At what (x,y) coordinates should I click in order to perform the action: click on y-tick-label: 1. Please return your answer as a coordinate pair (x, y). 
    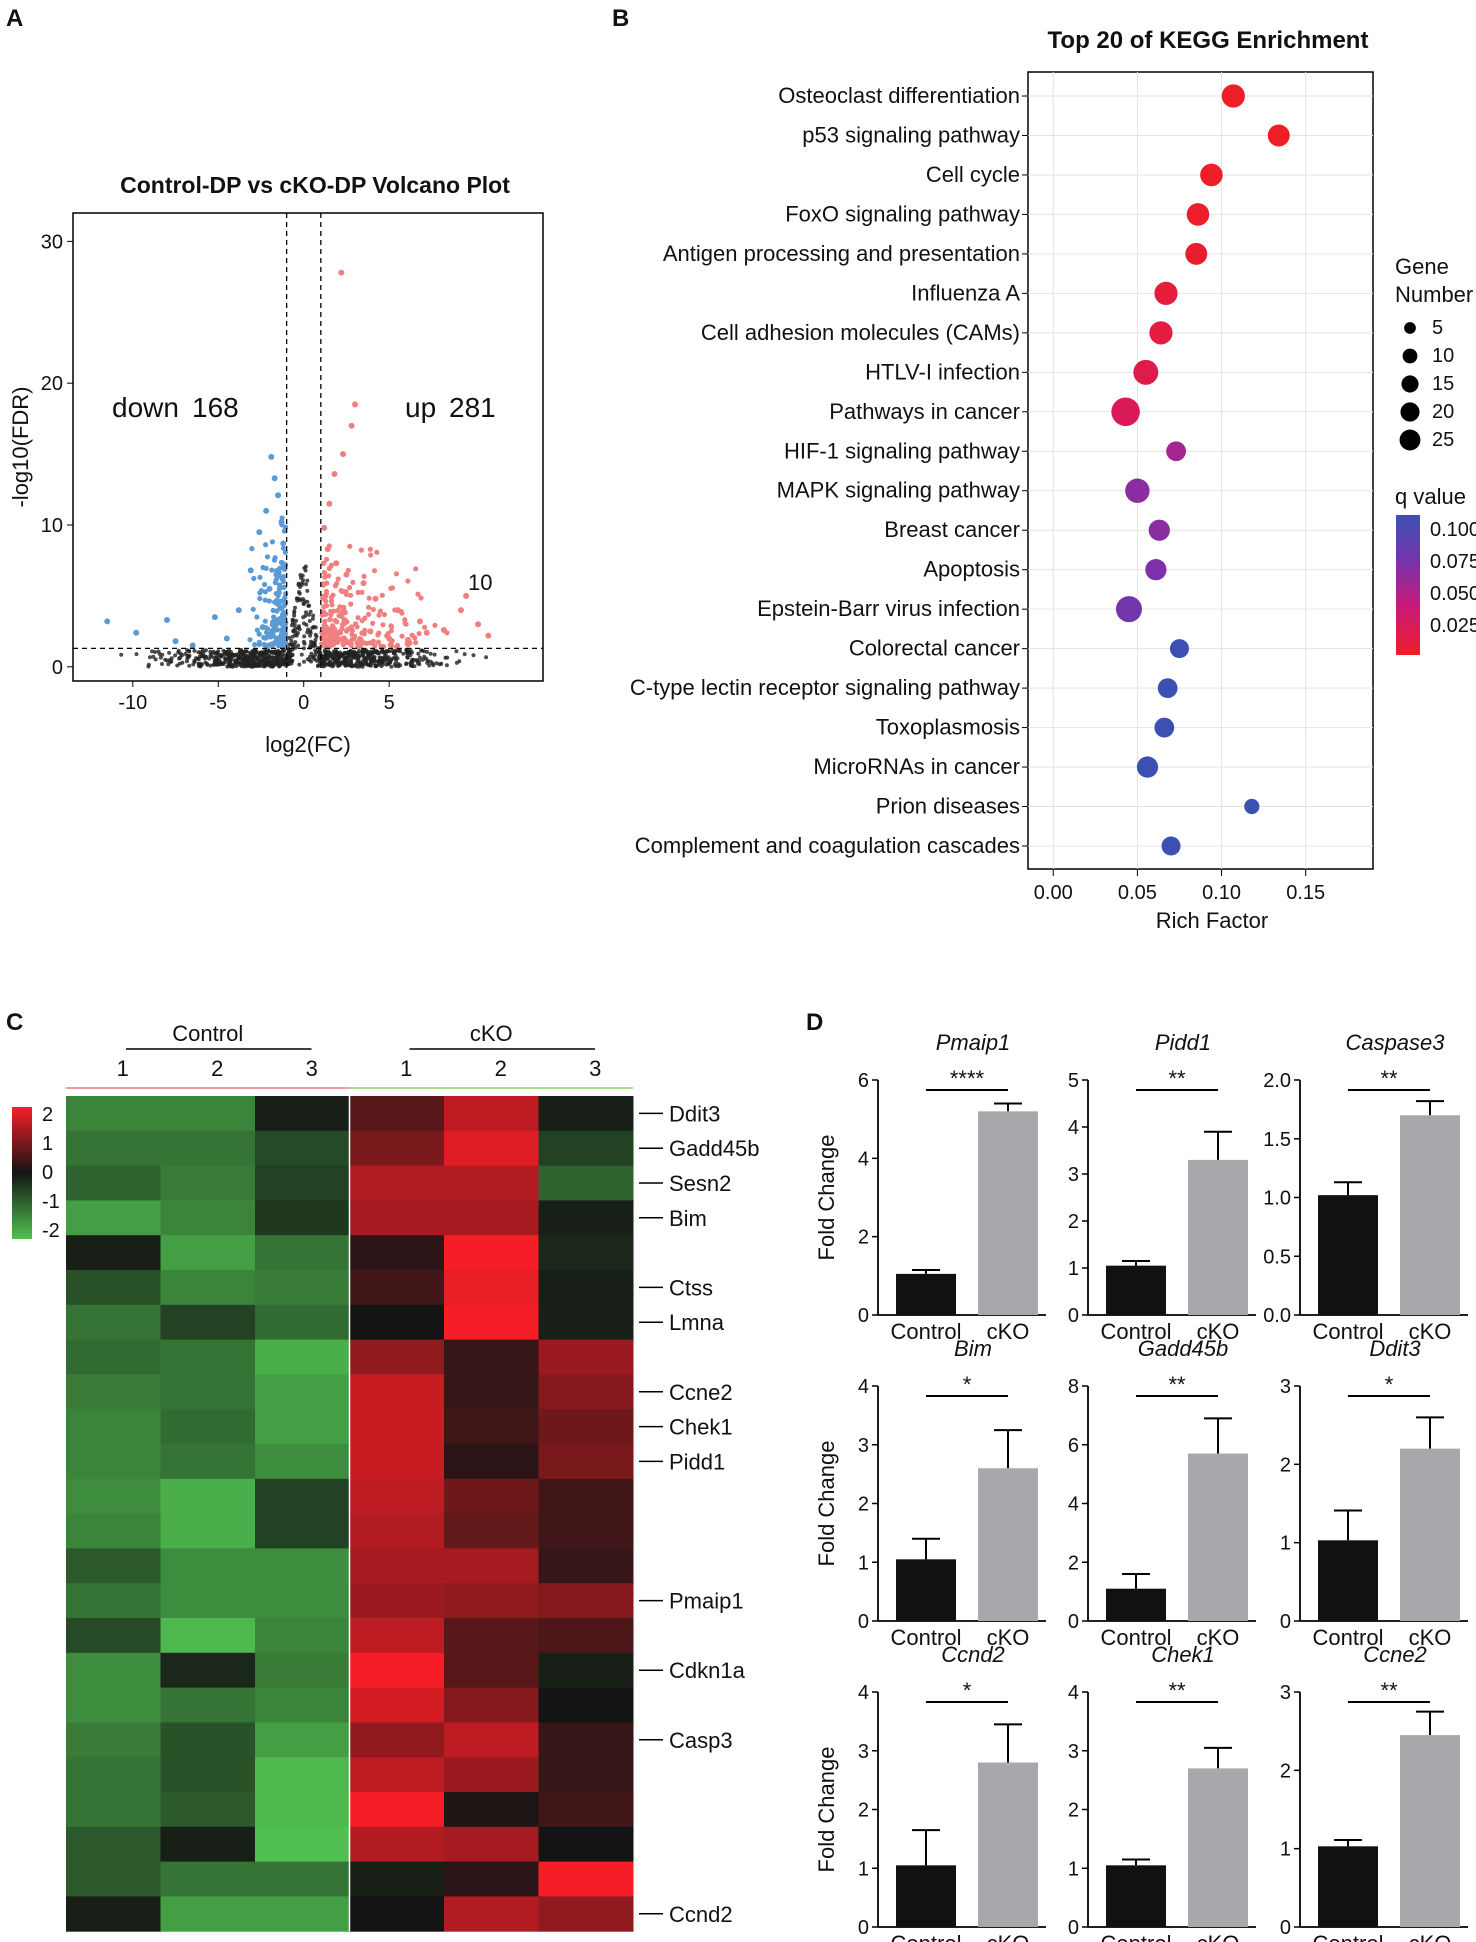
    Looking at the image, I should click on (1073, 1869).